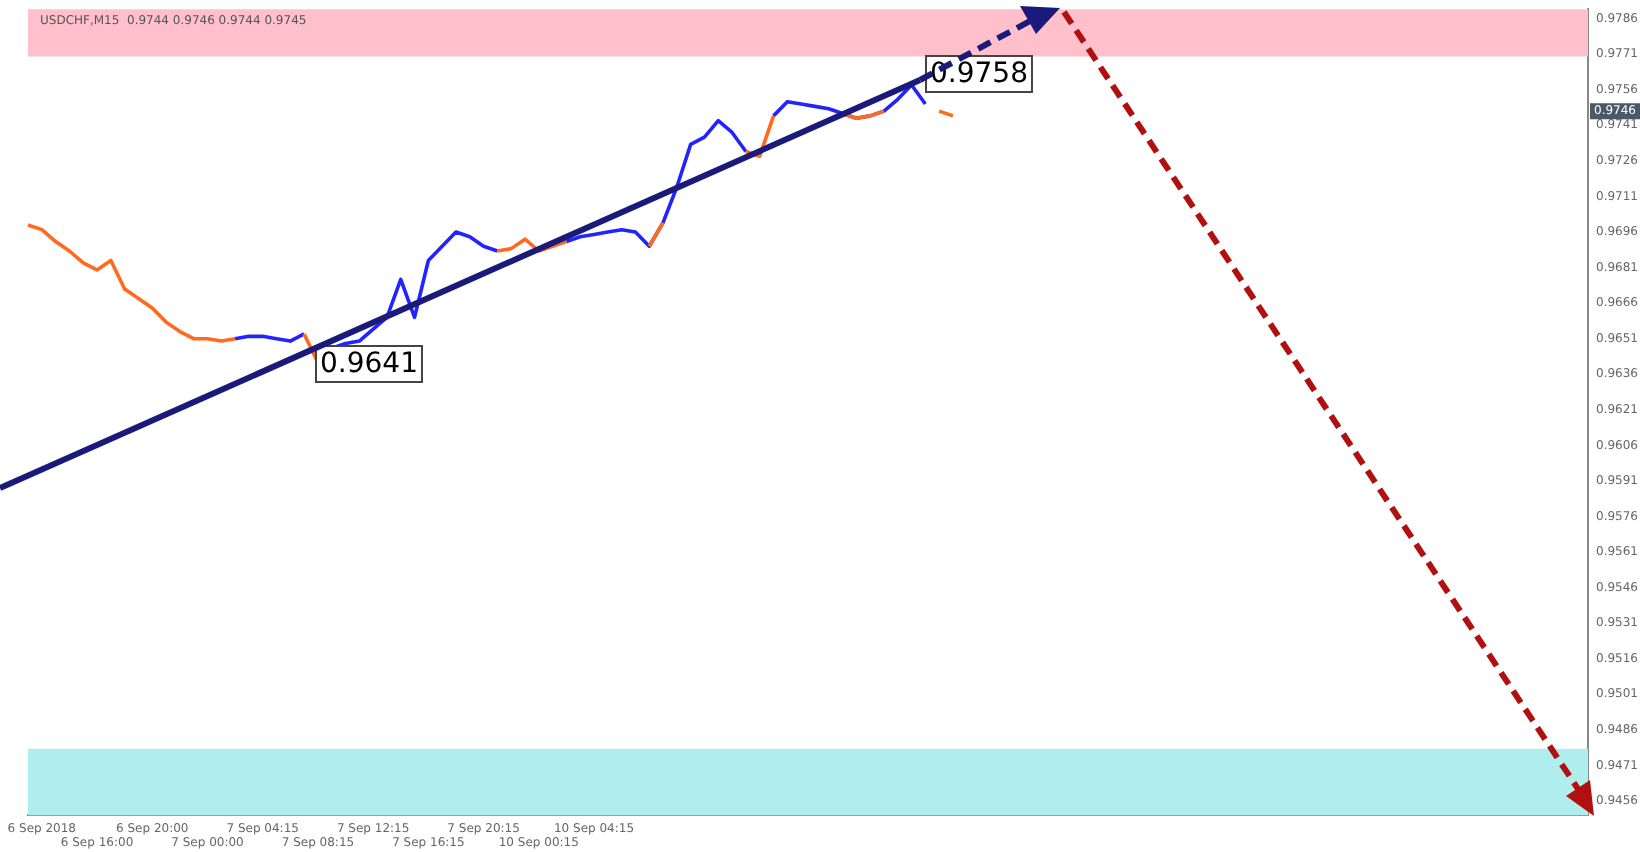 The width and height of the screenshot is (1640, 852). What do you see at coordinates (979, 74) in the screenshot?
I see `annotation: 0.9758` at bounding box center [979, 74].